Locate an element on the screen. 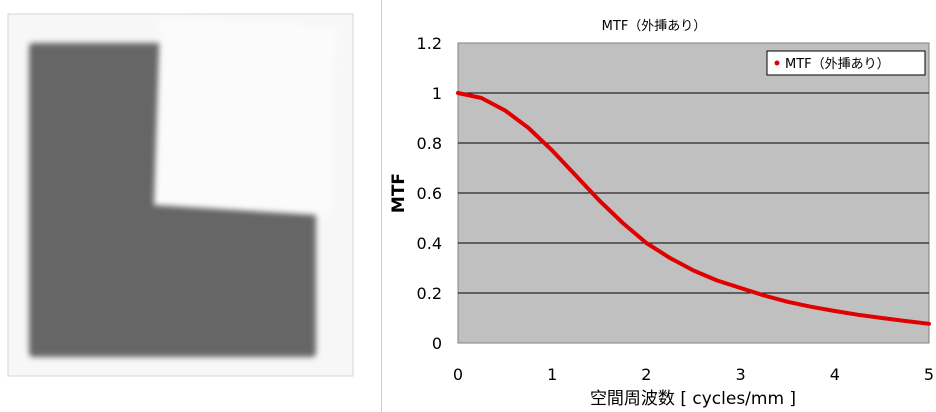 Image resolution: width=936 pixels, height=412 pixels. y-tick-label: 1 is located at coordinates (437, 93).